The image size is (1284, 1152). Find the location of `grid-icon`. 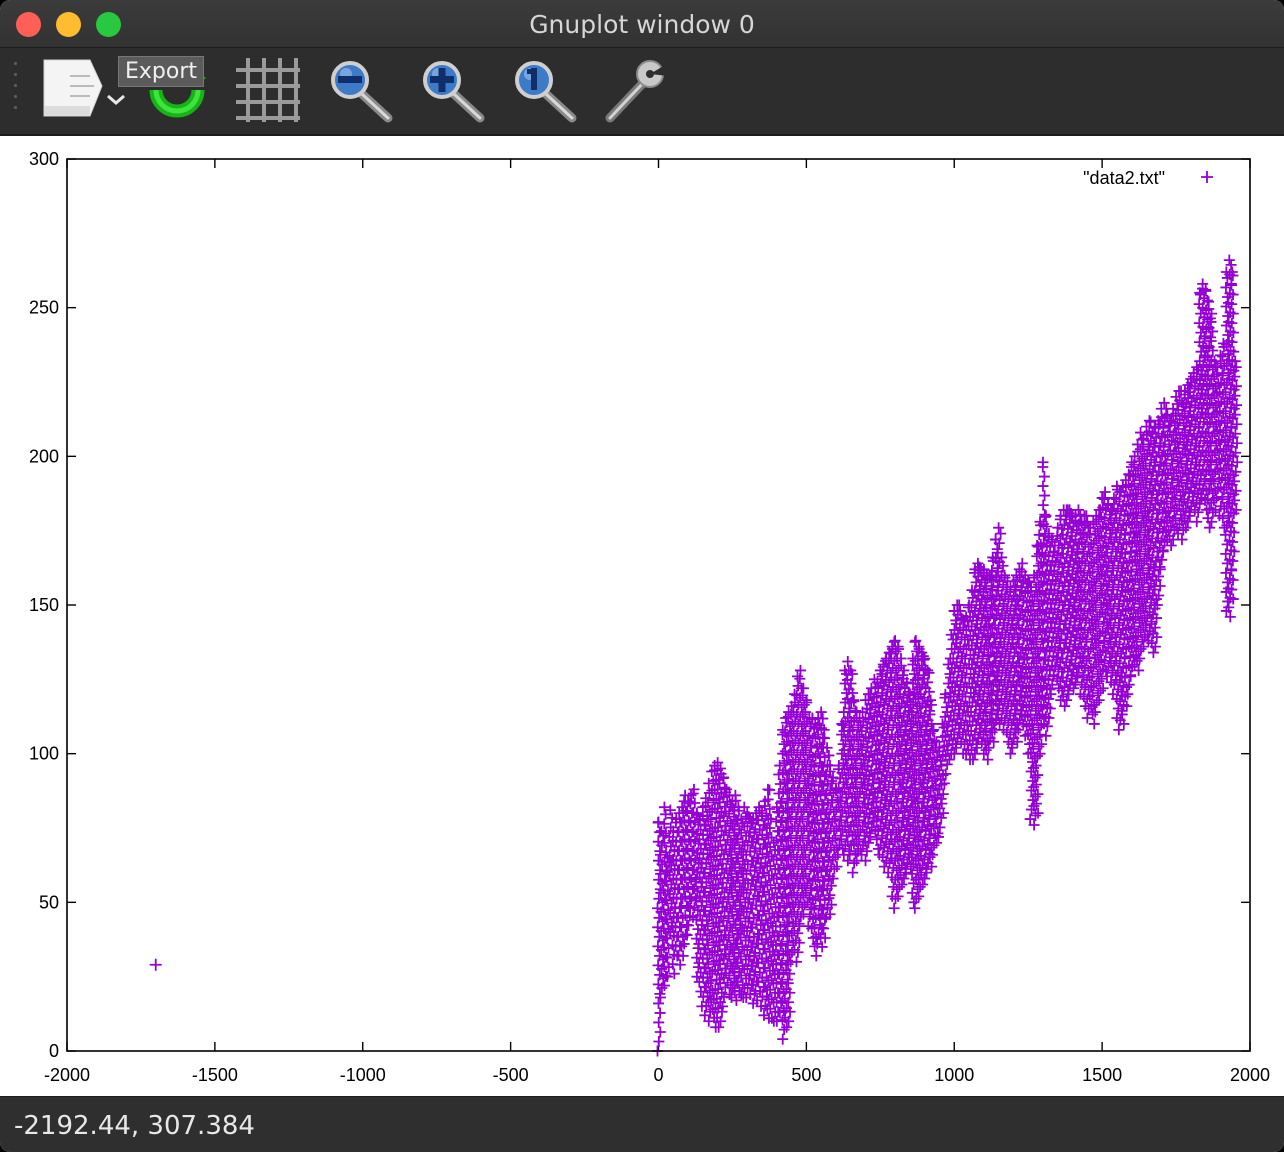

grid-icon is located at coordinates (268, 90).